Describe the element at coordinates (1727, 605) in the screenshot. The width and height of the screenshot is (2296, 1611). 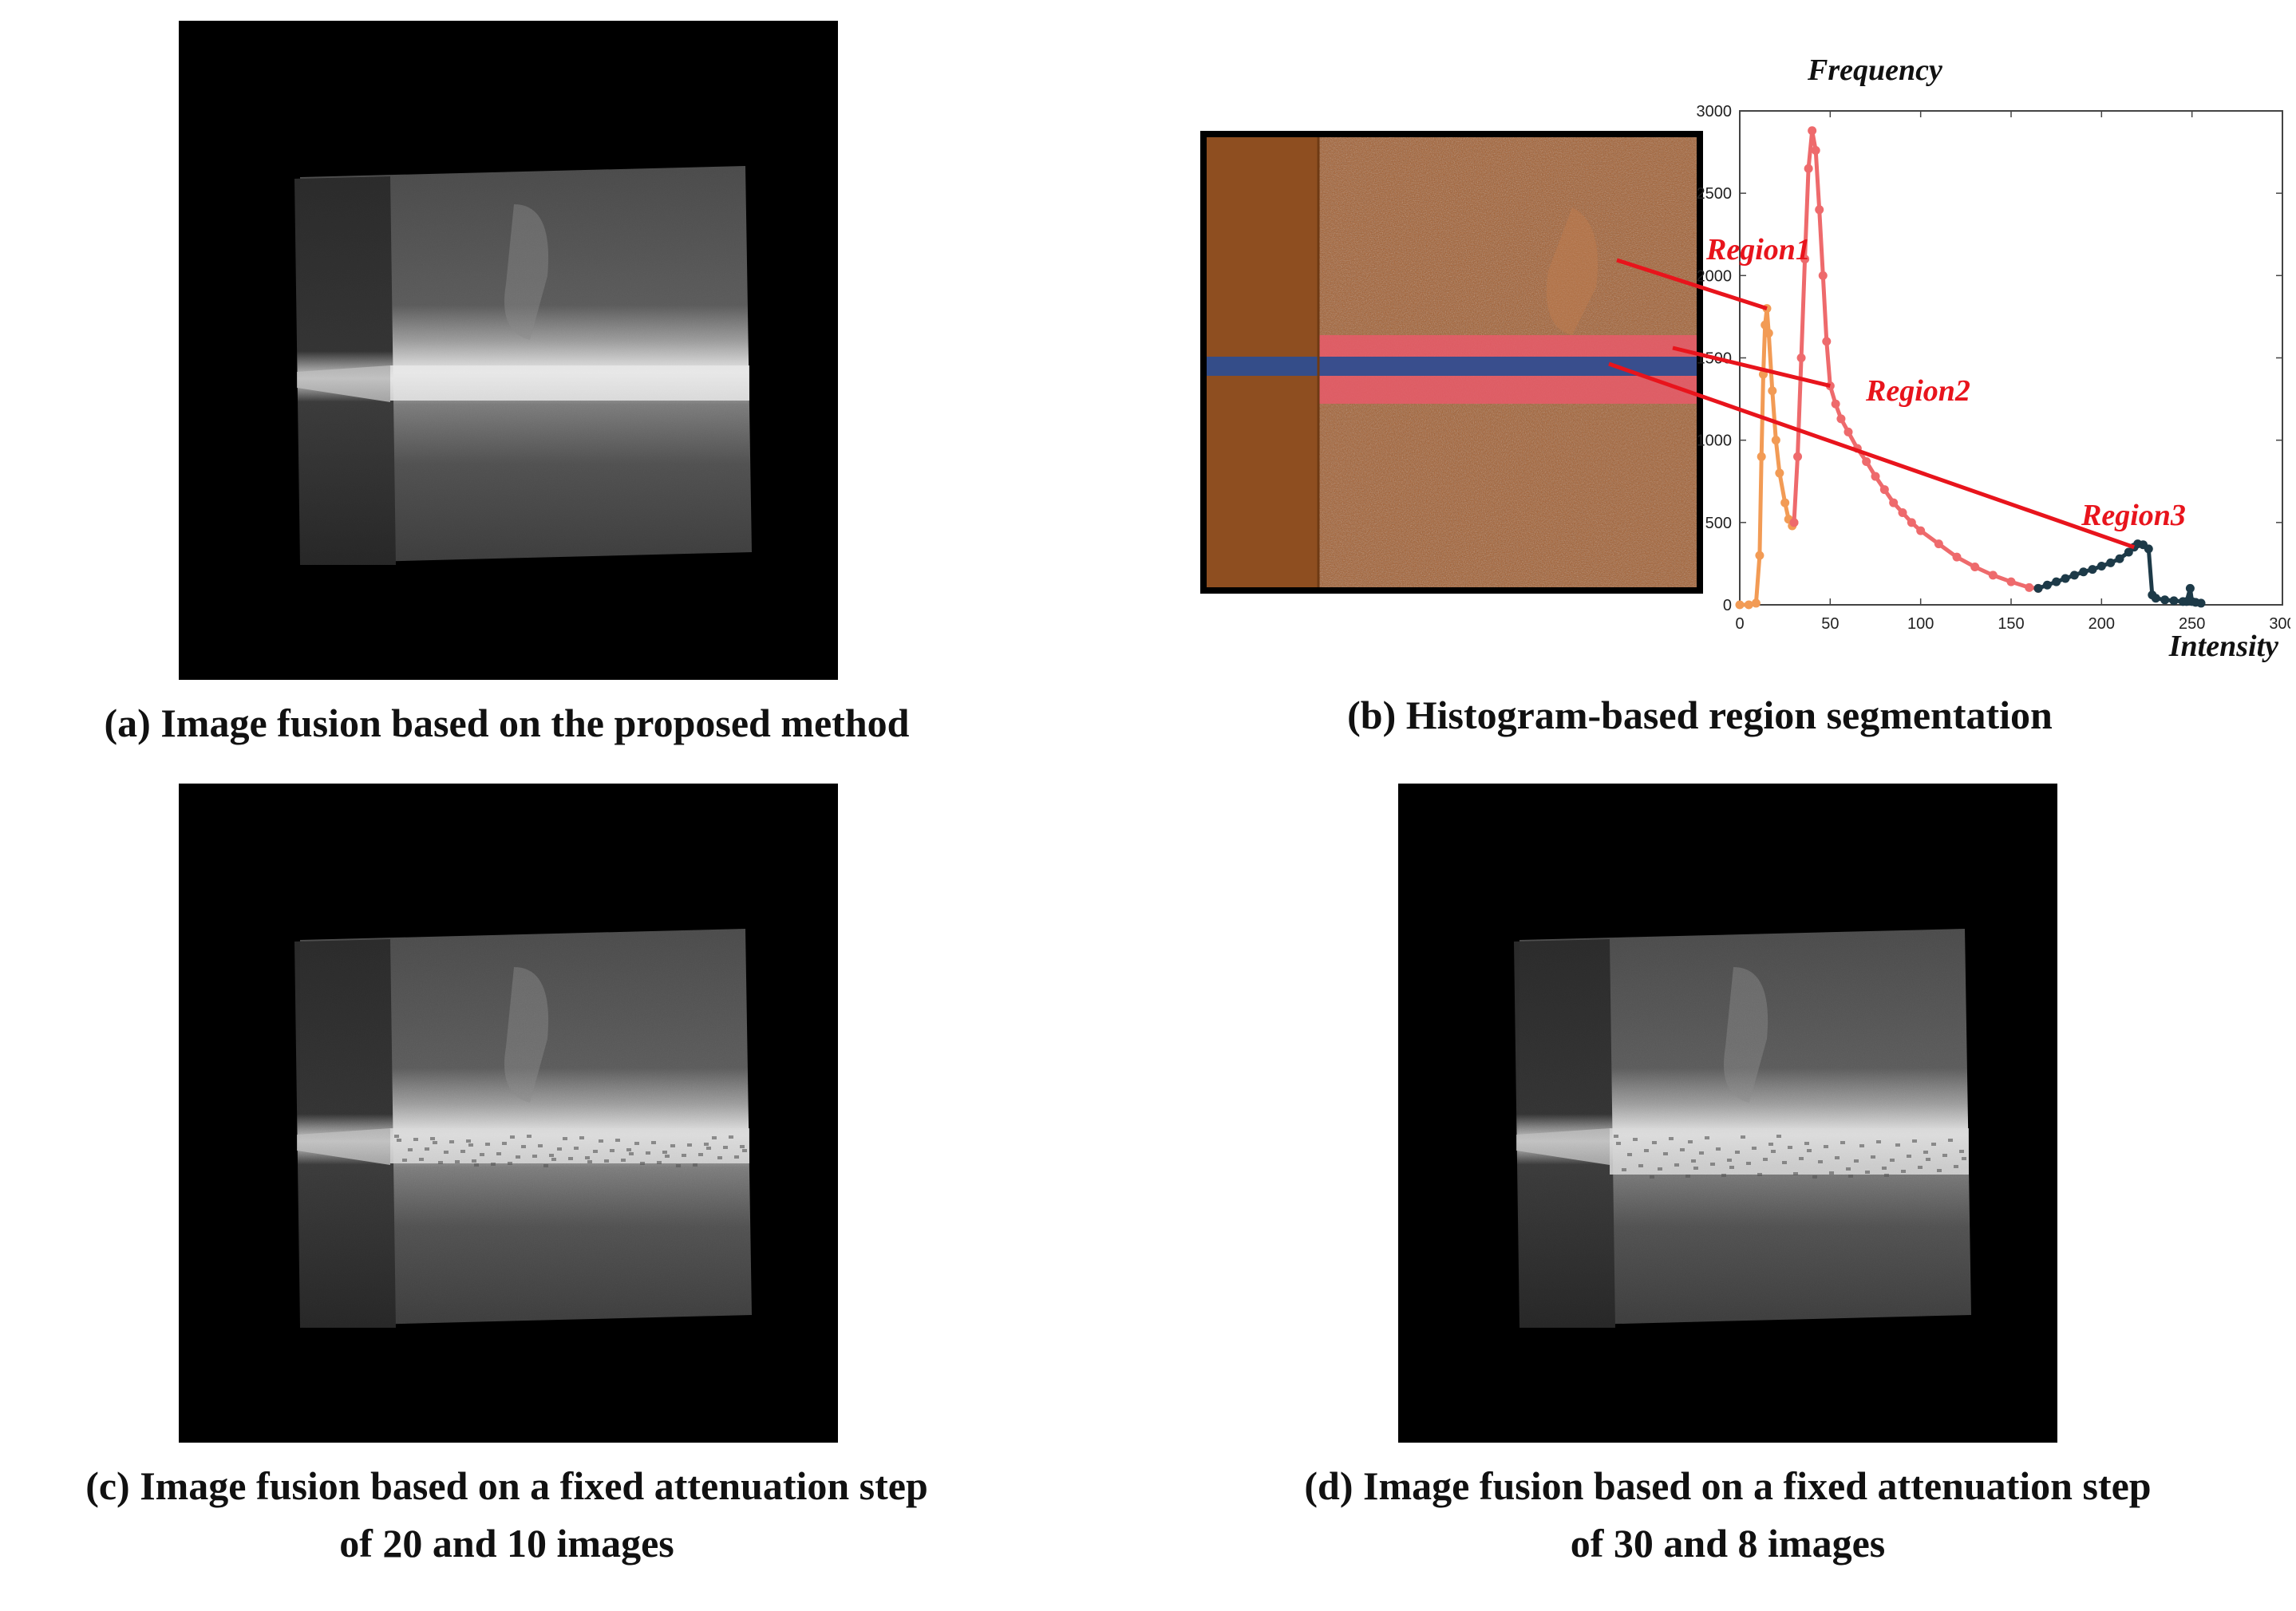
I see `y-tick-label: 0` at that location.